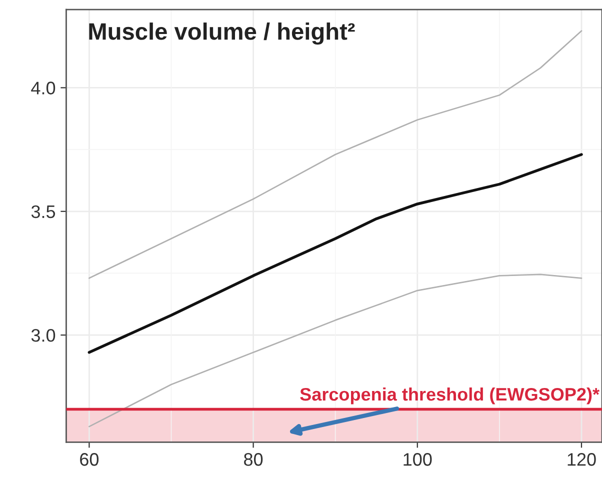 The height and width of the screenshot is (478, 602). I want to click on y-tick-label: 4.0, so click(43, 88).